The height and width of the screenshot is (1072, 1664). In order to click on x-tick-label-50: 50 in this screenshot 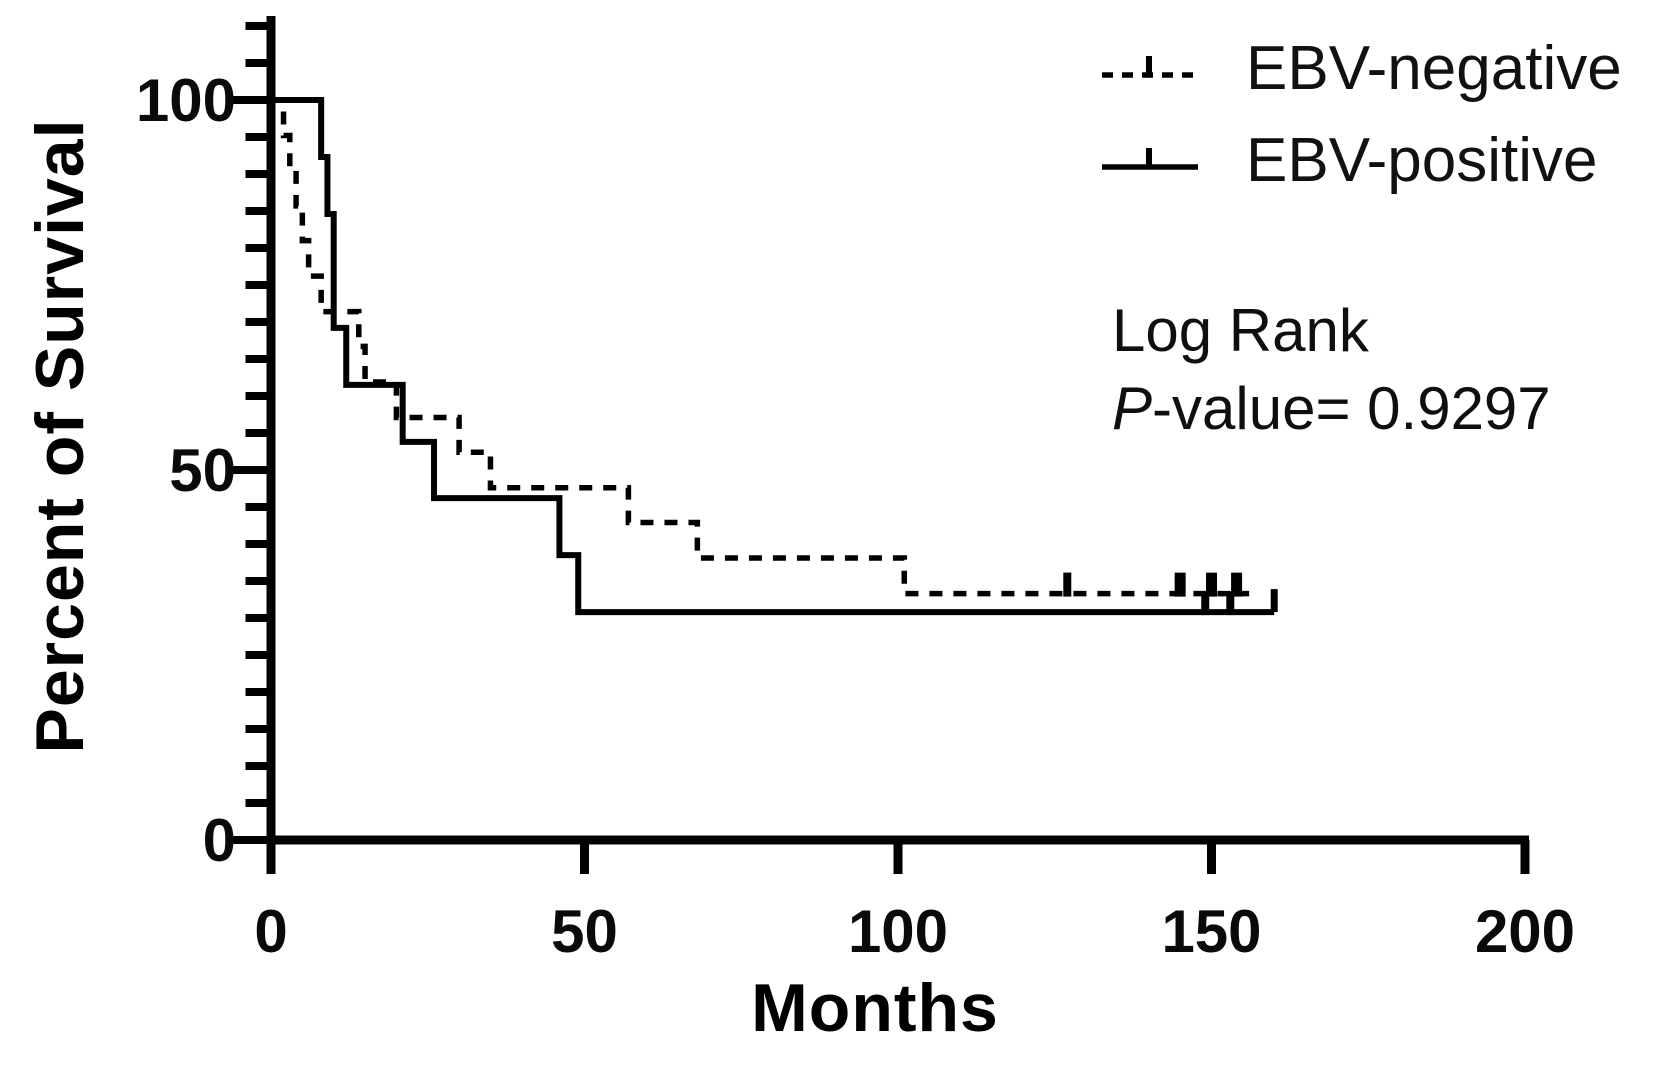, I will do `click(584, 931)`.